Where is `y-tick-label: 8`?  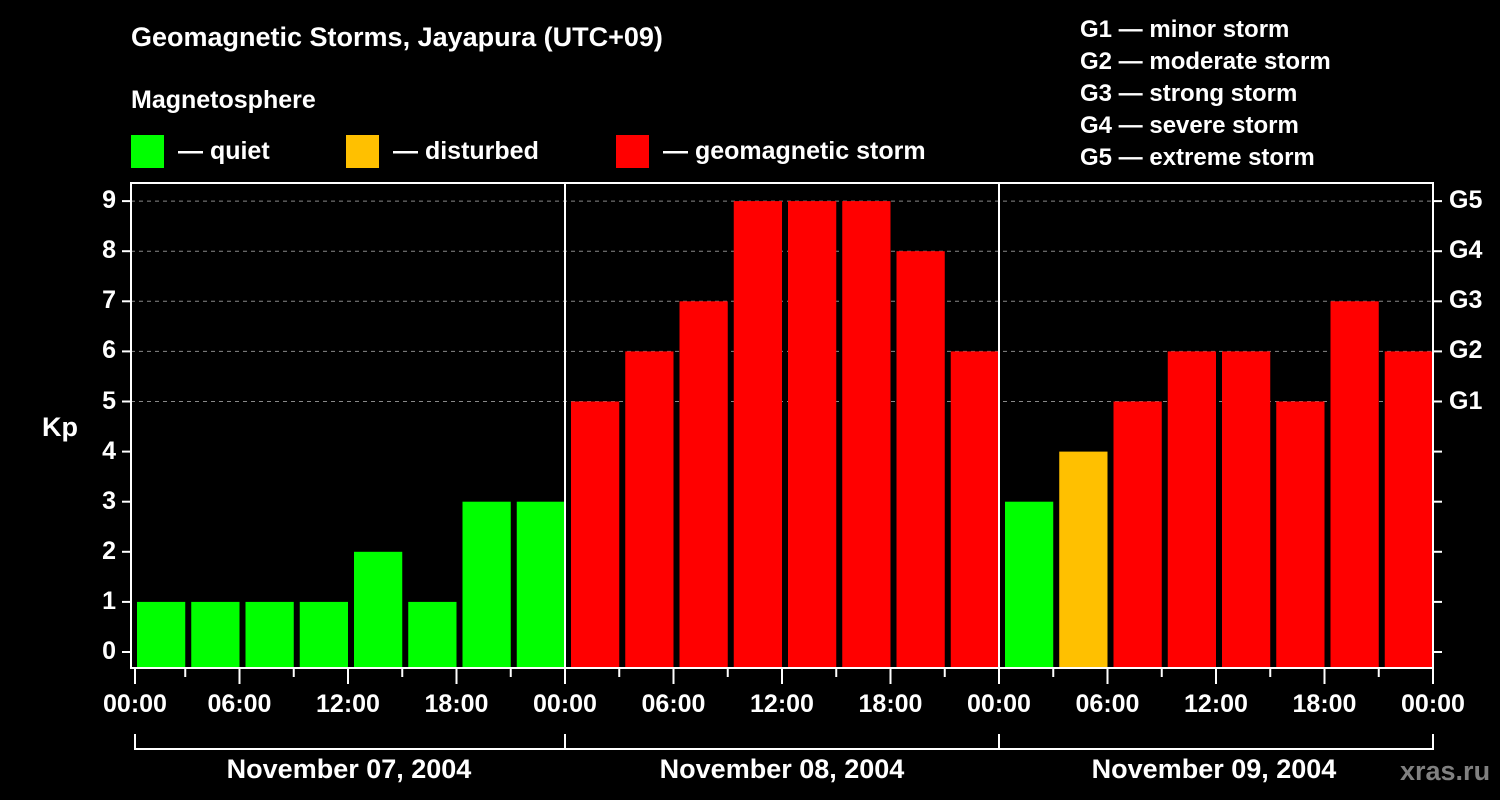
y-tick-label: 8 is located at coordinates (109, 250).